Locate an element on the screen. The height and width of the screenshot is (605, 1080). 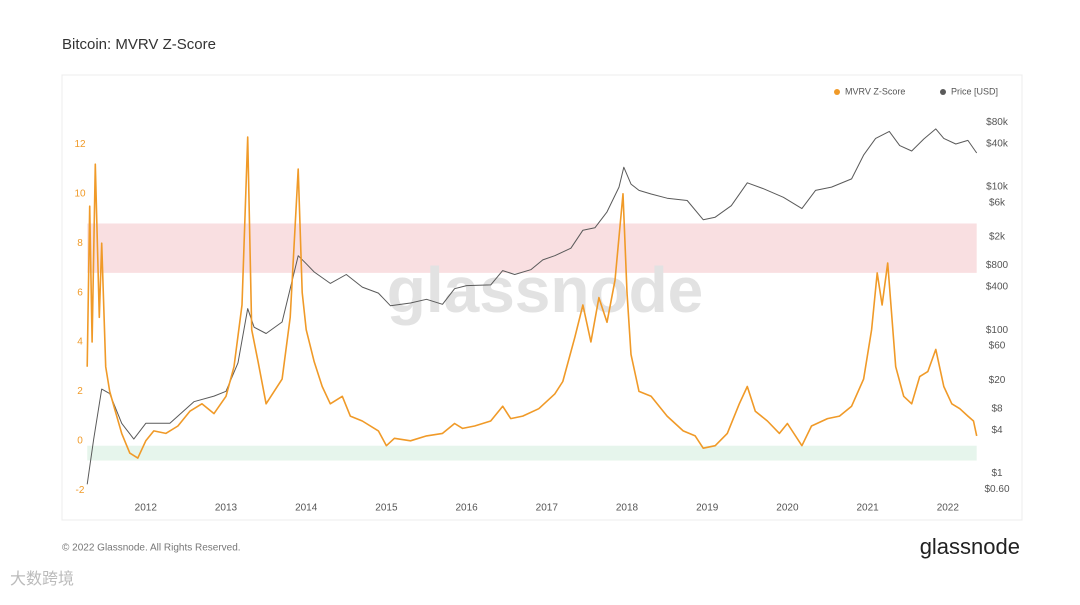
watermark: glassnode is located at coordinates (545, 290).